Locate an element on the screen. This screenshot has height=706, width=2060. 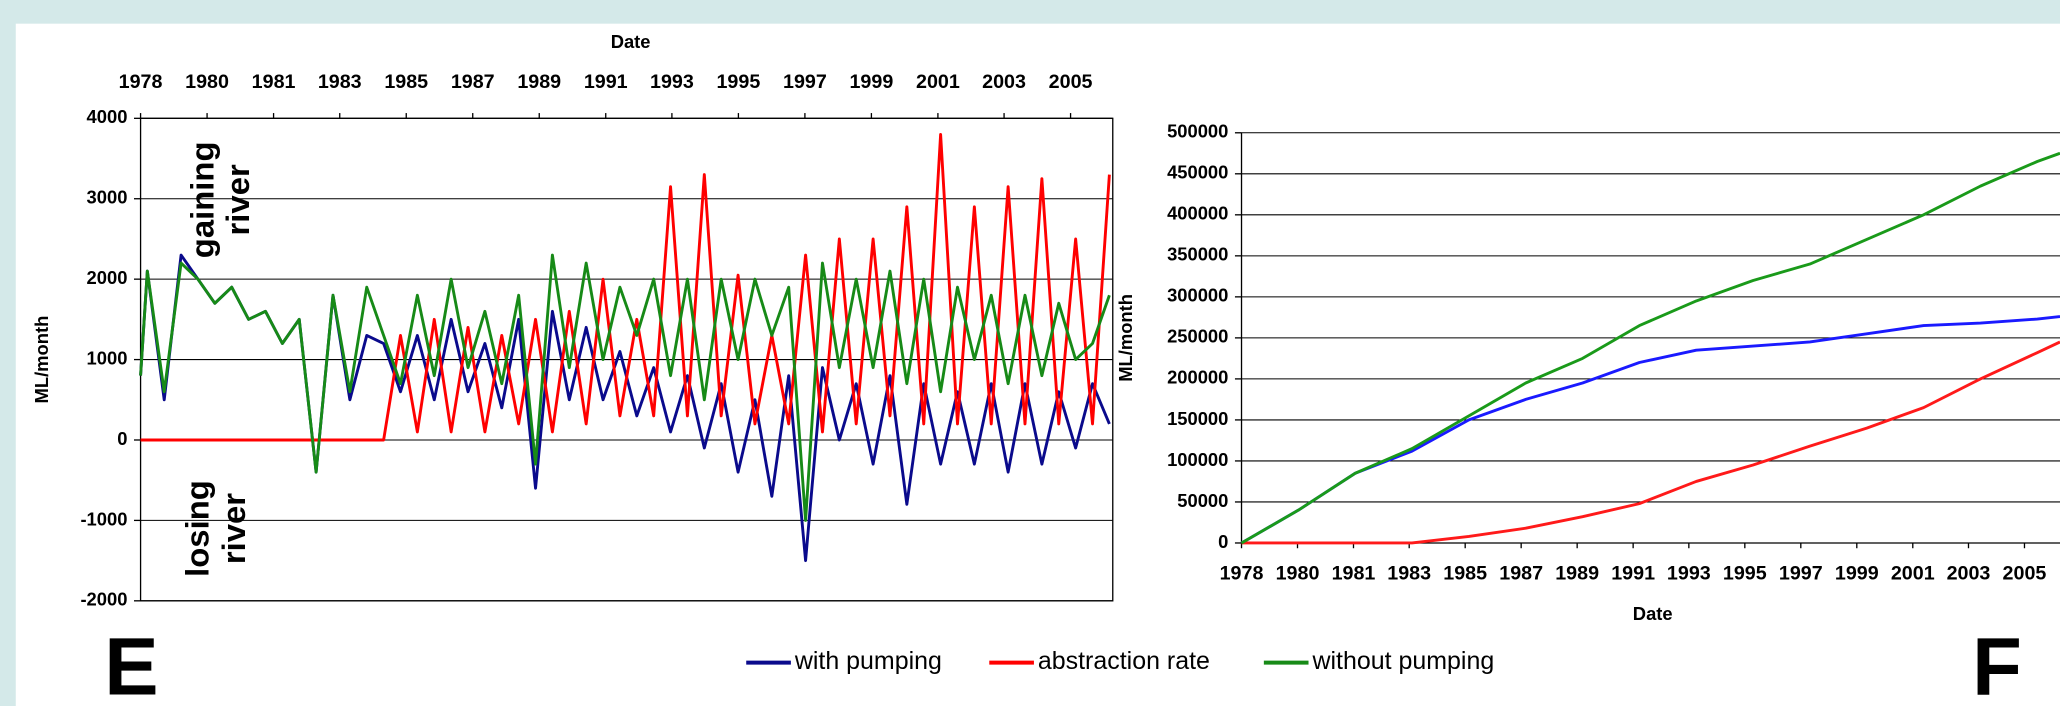
y-tick-label: -1000 is located at coordinates (103, 518).